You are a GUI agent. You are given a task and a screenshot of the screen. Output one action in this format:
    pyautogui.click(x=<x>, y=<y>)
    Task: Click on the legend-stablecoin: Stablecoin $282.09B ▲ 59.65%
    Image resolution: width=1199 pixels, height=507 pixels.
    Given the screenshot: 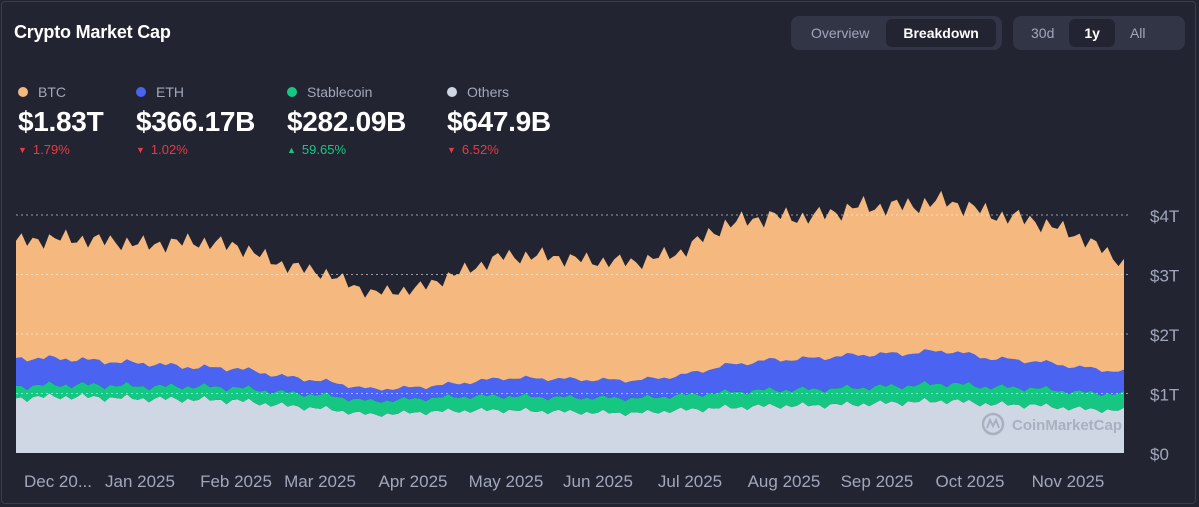 What is the action you would take?
    pyautogui.click(x=346, y=120)
    